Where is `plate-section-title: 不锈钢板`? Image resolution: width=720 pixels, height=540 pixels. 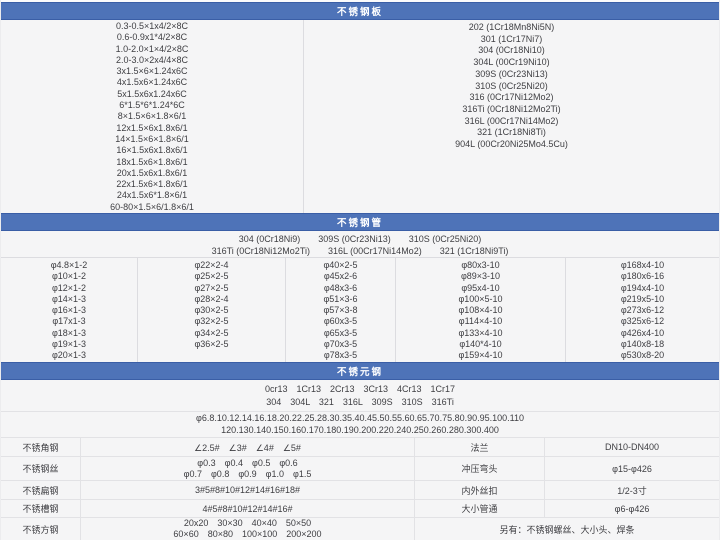
plate-section-title: 不锈钢板 is located at coordinates (359, 12).